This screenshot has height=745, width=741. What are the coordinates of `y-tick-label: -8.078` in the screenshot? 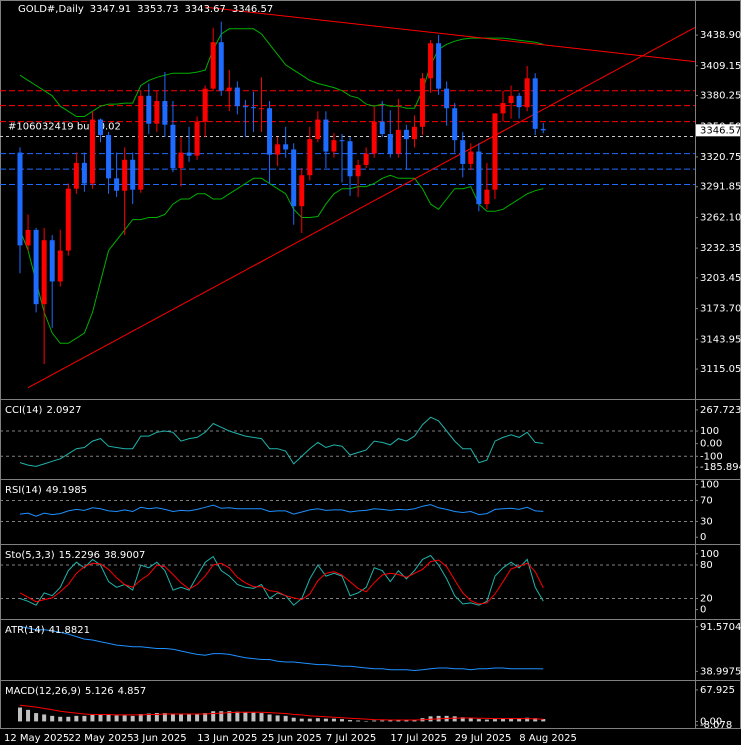 It's located at (716, 725).